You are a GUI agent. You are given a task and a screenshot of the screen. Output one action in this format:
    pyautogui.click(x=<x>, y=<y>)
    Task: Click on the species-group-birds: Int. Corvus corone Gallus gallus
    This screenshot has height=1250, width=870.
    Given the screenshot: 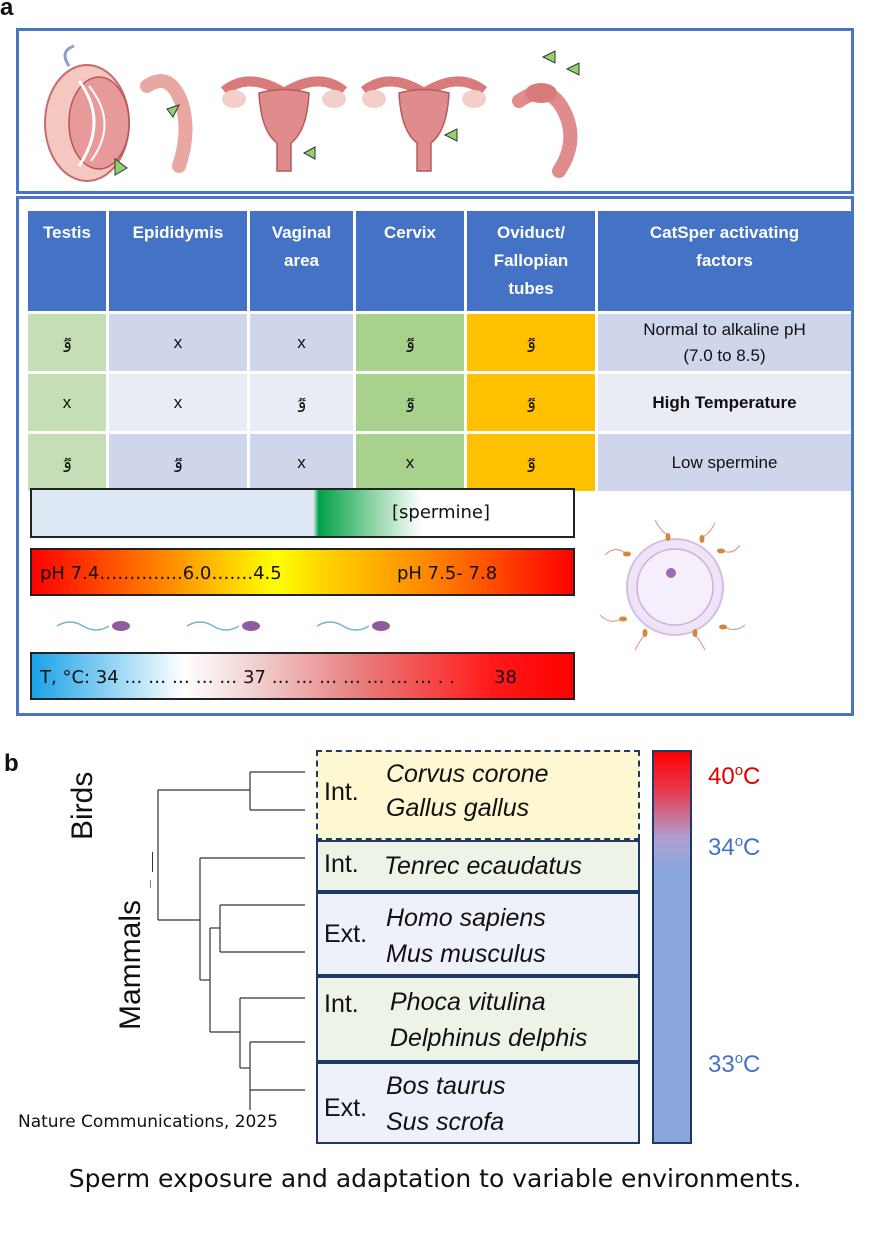 What is the action you would take?
    pyautogui.click(x=478, y=795)
    